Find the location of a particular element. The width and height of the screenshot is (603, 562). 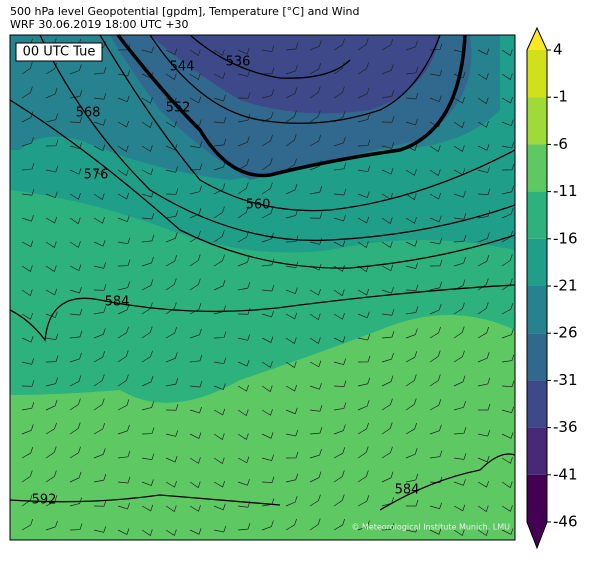

colorbar-tick-label: -31 is located at coordinates (565, 380).